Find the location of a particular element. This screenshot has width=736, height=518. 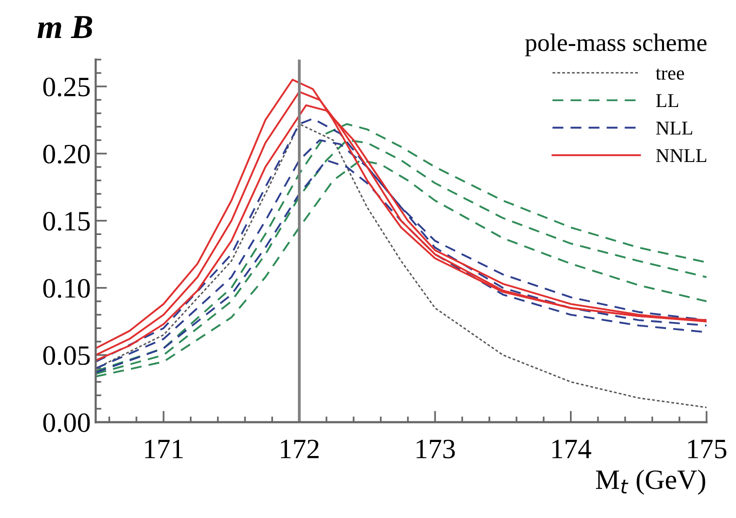

y-tick-label: 0.15 is located at coordinates (66, 221).